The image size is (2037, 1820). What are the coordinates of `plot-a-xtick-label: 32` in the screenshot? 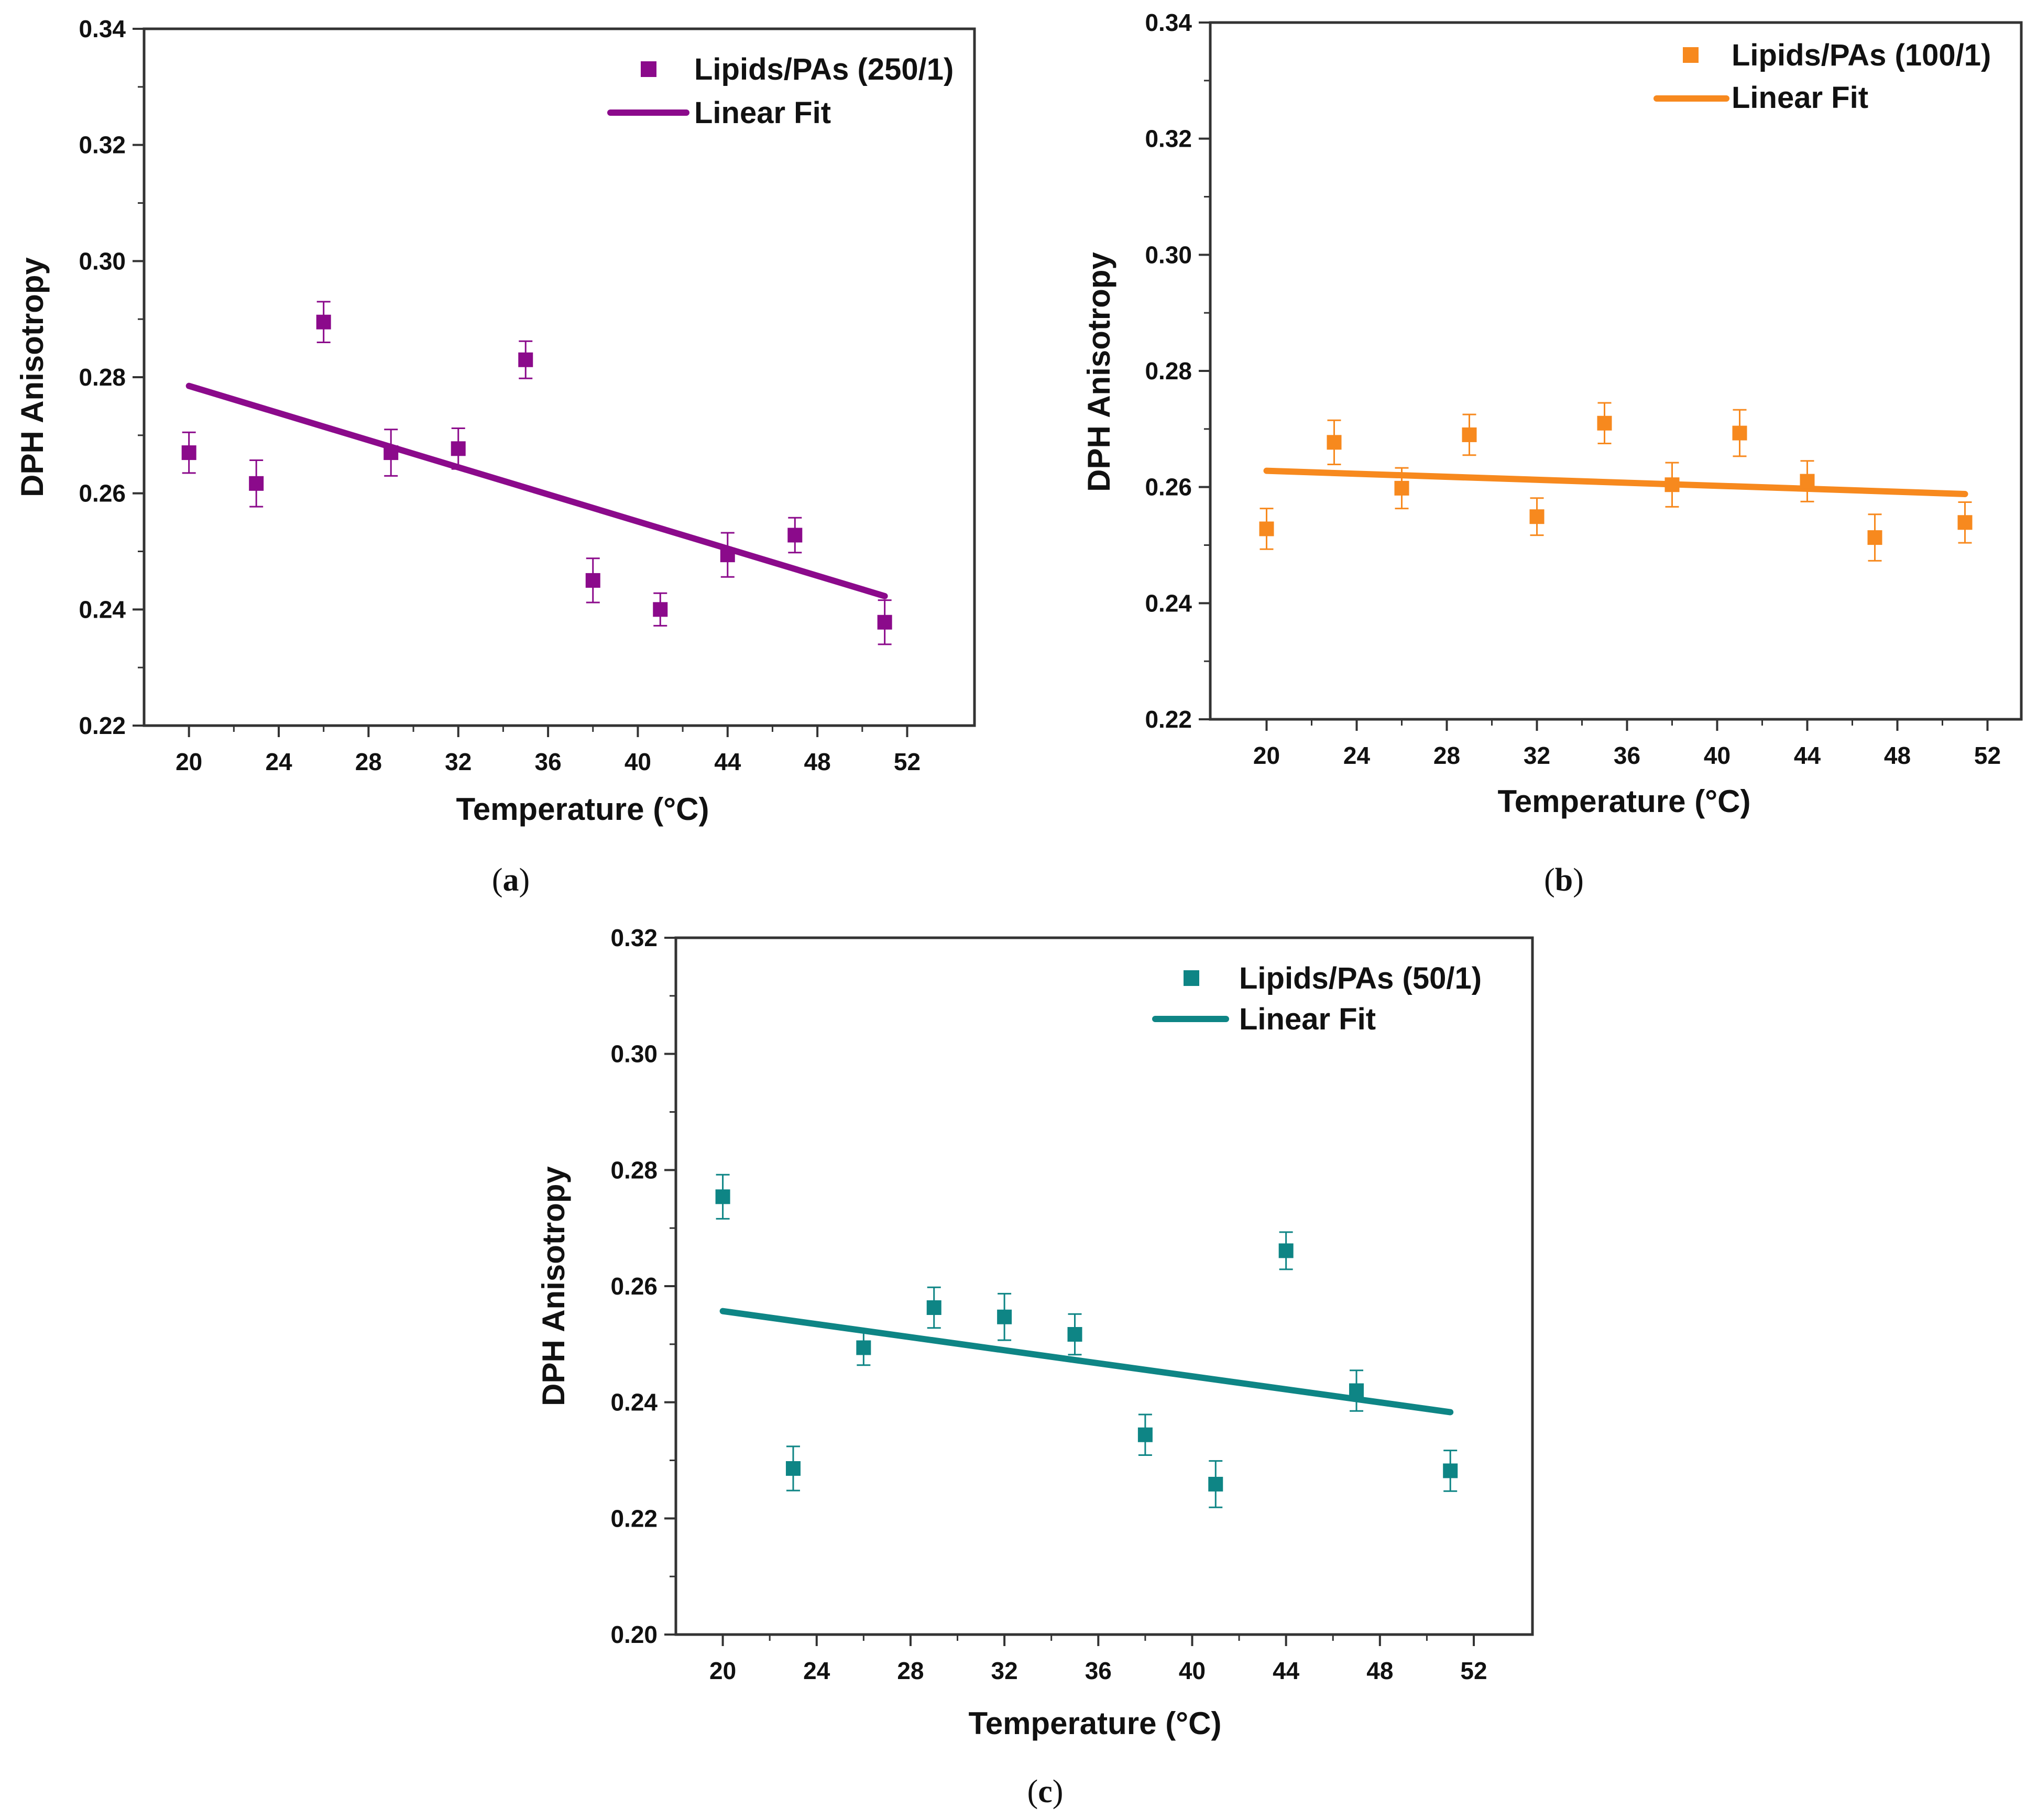 It's located at (459, 761).